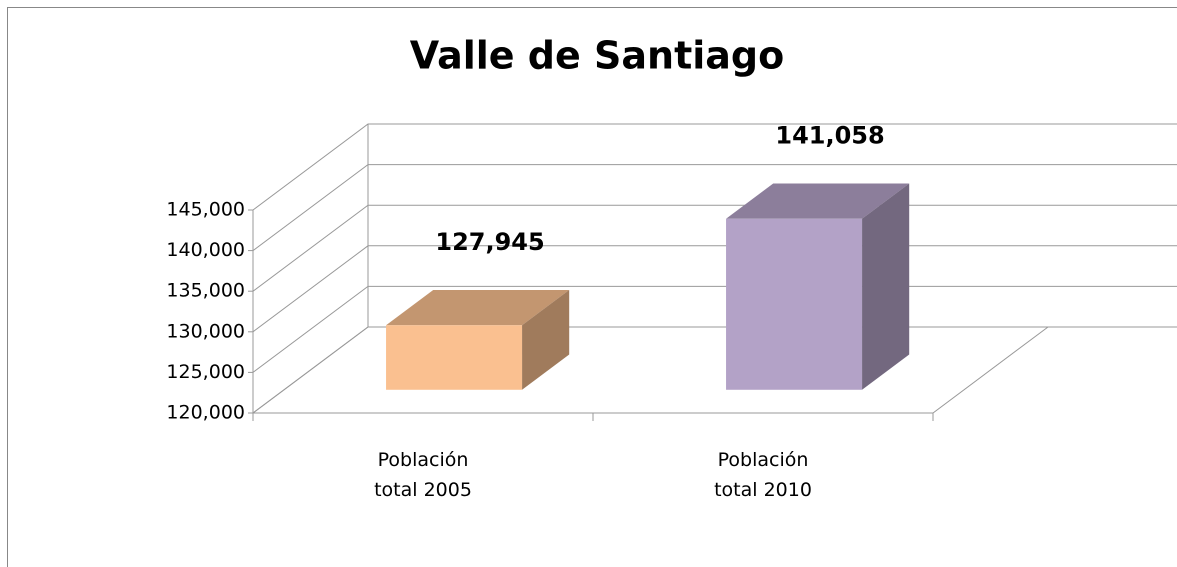  Describe the element at coordinates (597, 56) in the screenshot. I see `chart-title: Valle de Santiago` at that location.